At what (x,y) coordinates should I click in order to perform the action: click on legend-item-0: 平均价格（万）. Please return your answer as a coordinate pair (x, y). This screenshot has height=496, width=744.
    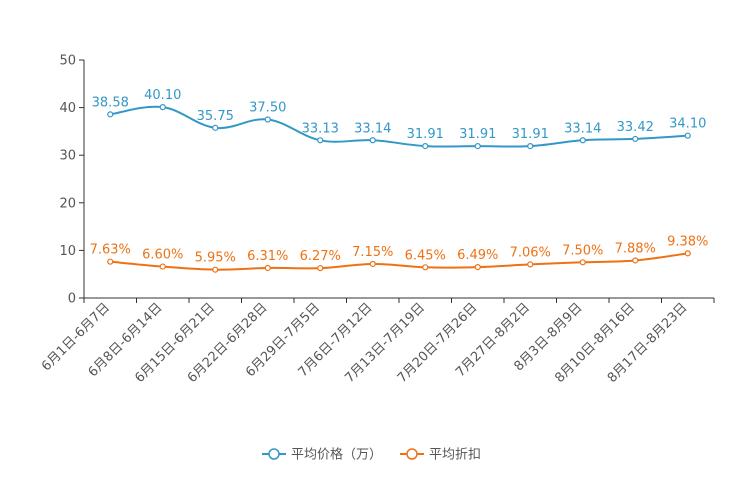
    Looking at the image, I should click on (322, 455).